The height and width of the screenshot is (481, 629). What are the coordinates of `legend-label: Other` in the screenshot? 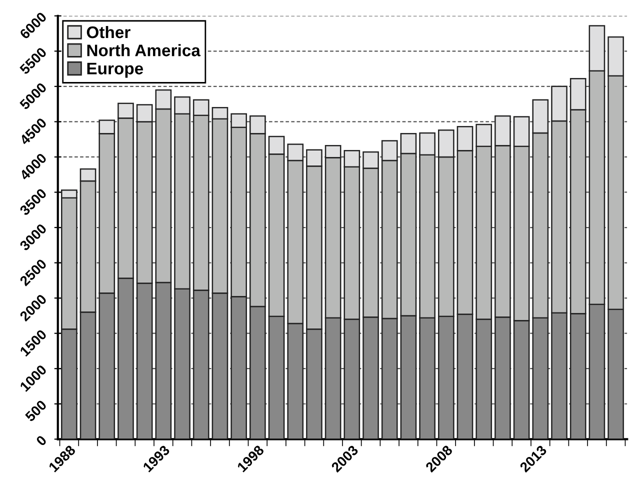 It's located at (108, 32).